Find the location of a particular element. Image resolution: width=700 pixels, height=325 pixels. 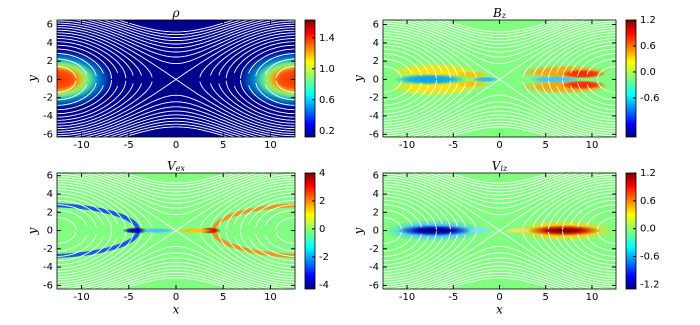

panel-title: Vex is located at coordinates (176, 166).